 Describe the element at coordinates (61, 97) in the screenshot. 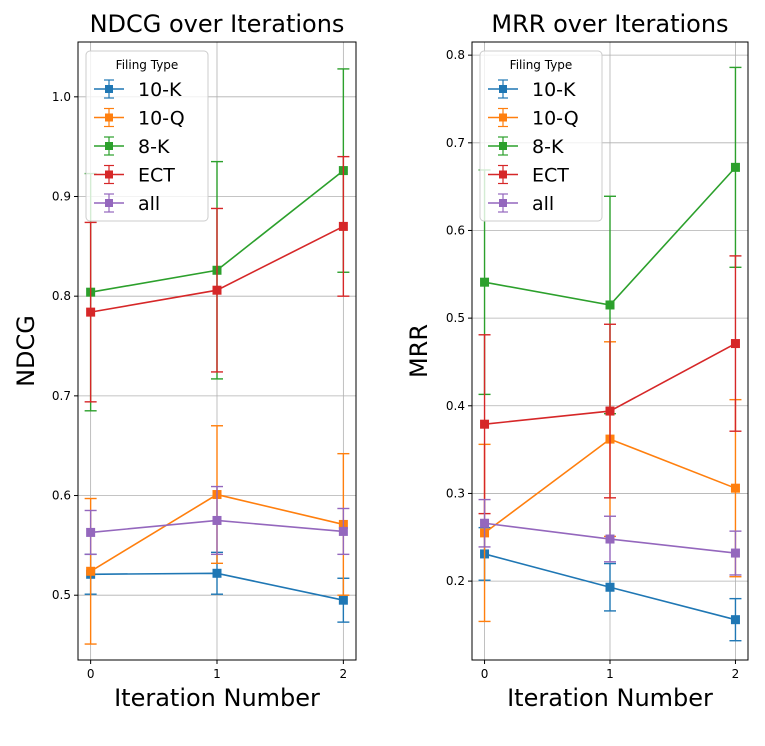

I see `y-tick-label: 1.0` at that location.